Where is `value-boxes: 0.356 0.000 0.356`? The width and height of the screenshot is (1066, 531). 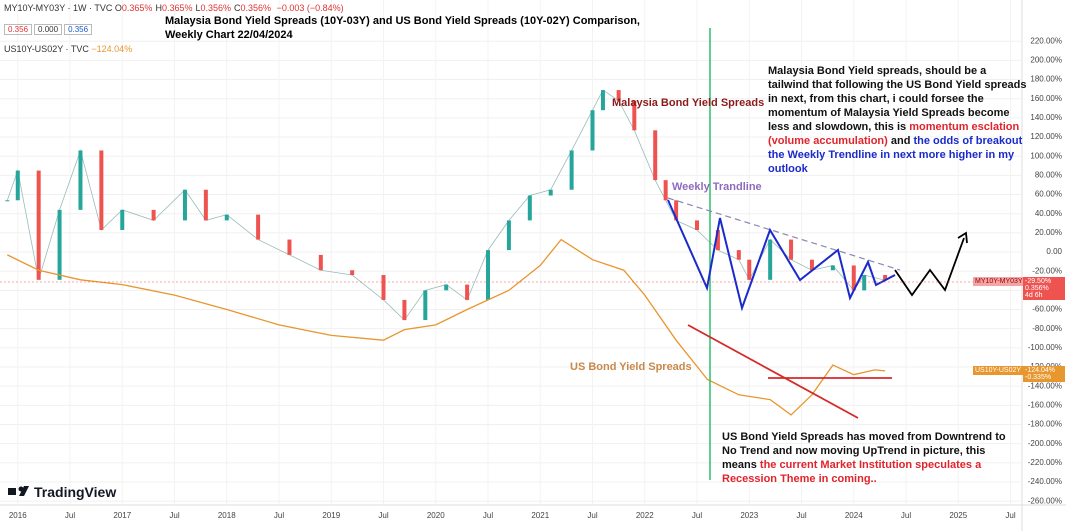
value-boxes: 0.356 0.000 0.356 is located at coordinates (49, 29).